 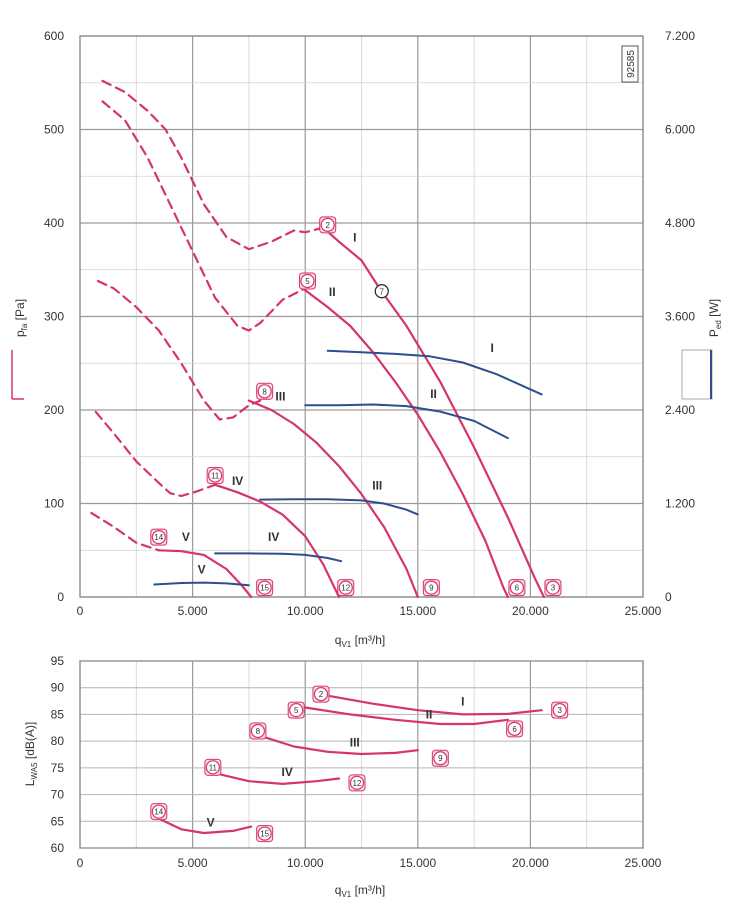 What do you see at coordinates (60, 597) in the screenshot?
I see `top-y-tick-label: 0` at bounding box center [60, 597].